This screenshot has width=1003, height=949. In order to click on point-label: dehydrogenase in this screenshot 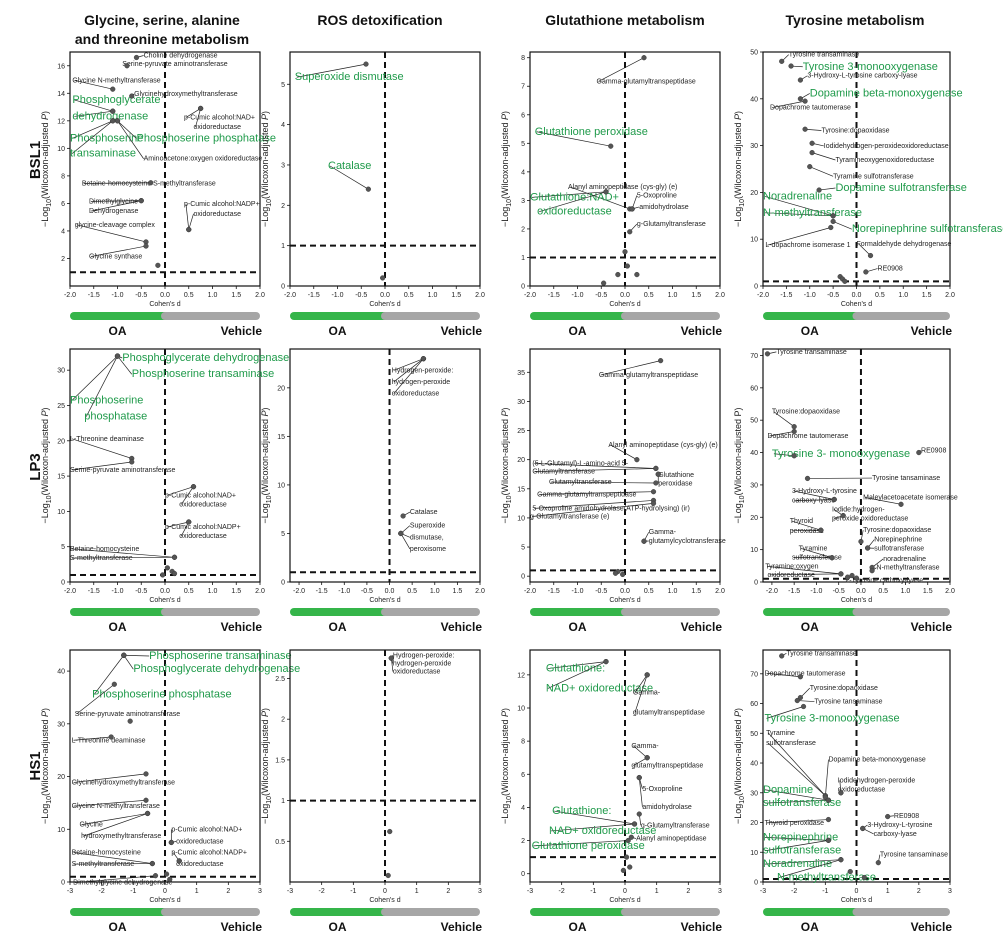, I will do `click(110, 116)`.